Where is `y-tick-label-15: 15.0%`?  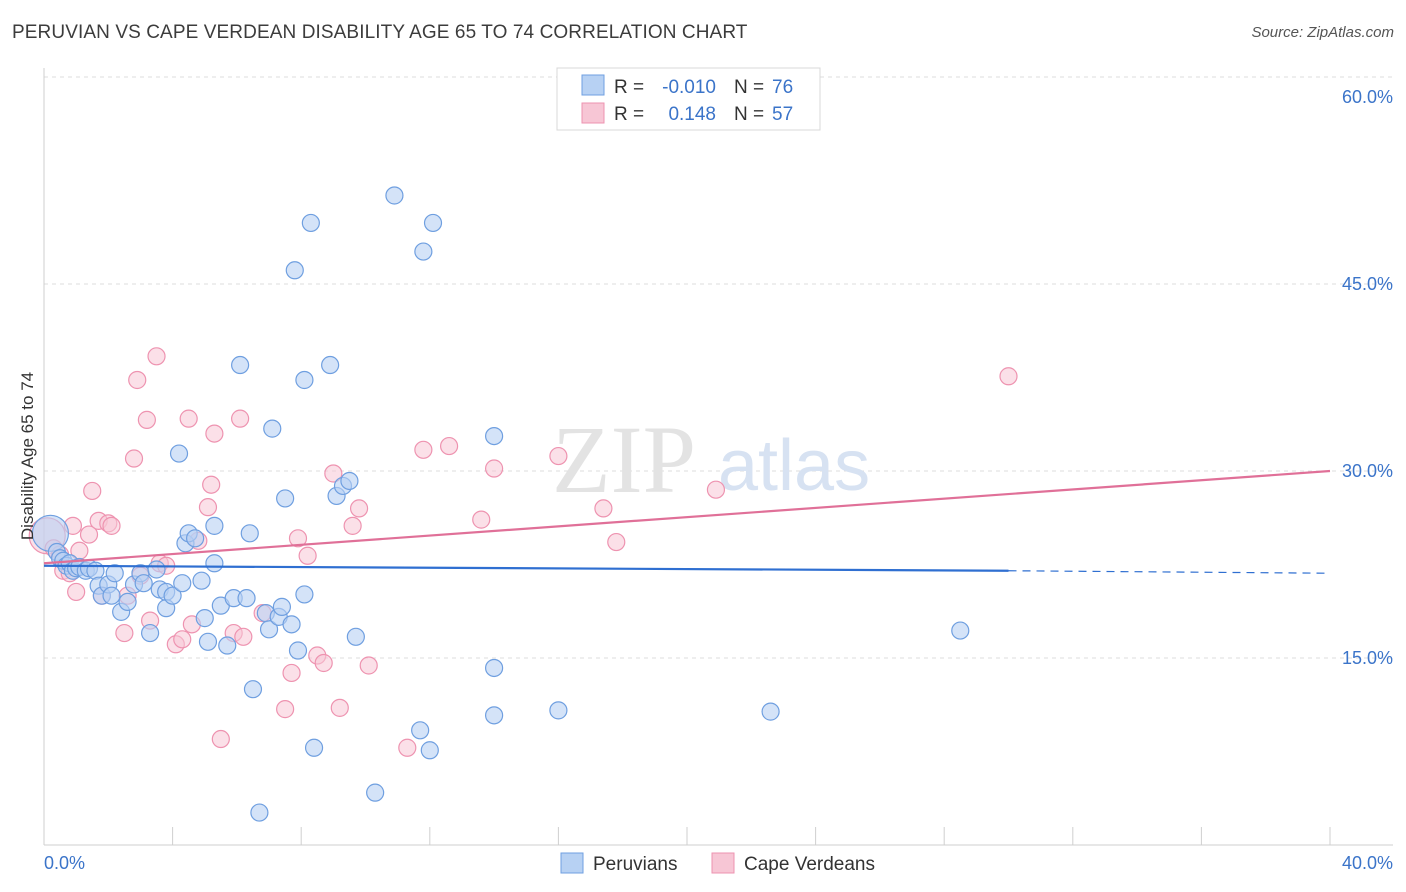
y-tick-label-15: 15.0% is located at coordinates (1367, 658).